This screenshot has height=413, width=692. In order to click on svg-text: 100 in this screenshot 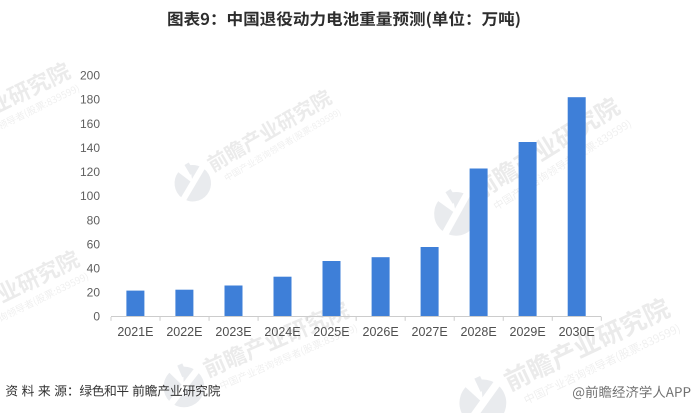, I will do `click(90, 196)`.